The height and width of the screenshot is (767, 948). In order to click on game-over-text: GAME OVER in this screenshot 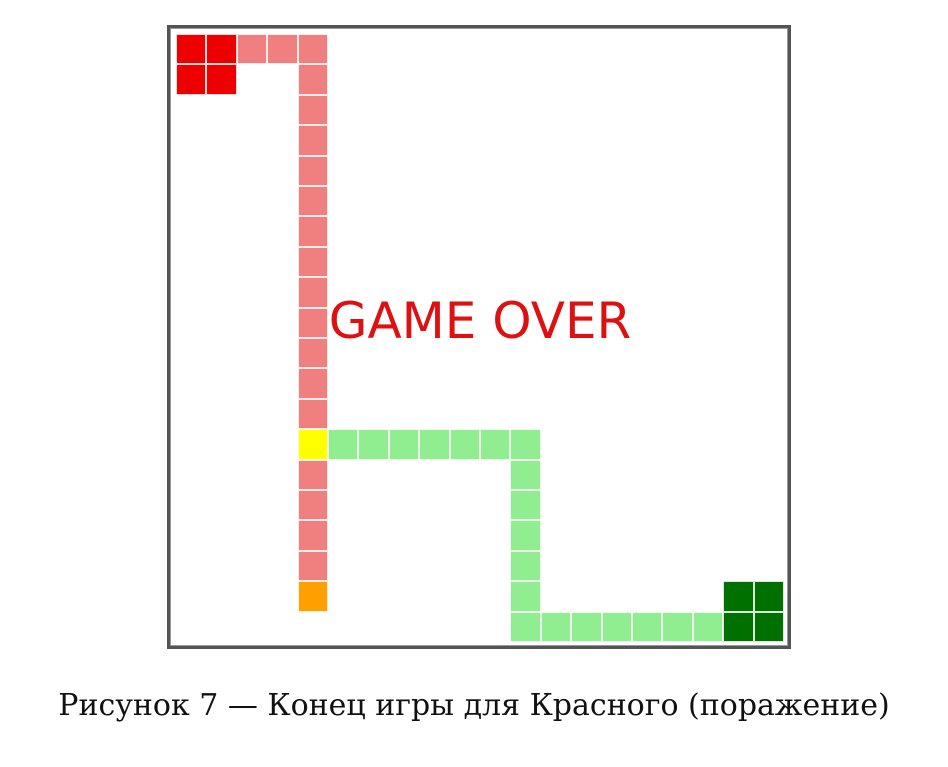, I will do `click(480, 321)`.